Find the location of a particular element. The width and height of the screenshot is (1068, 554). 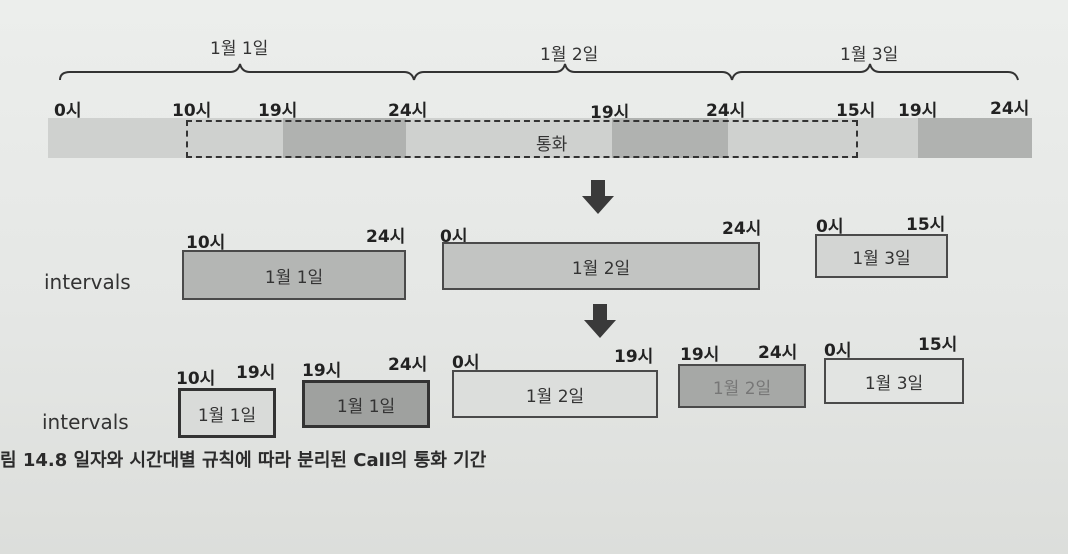

day-label-2: 1월 2일 is located at coordinates (569, 55).